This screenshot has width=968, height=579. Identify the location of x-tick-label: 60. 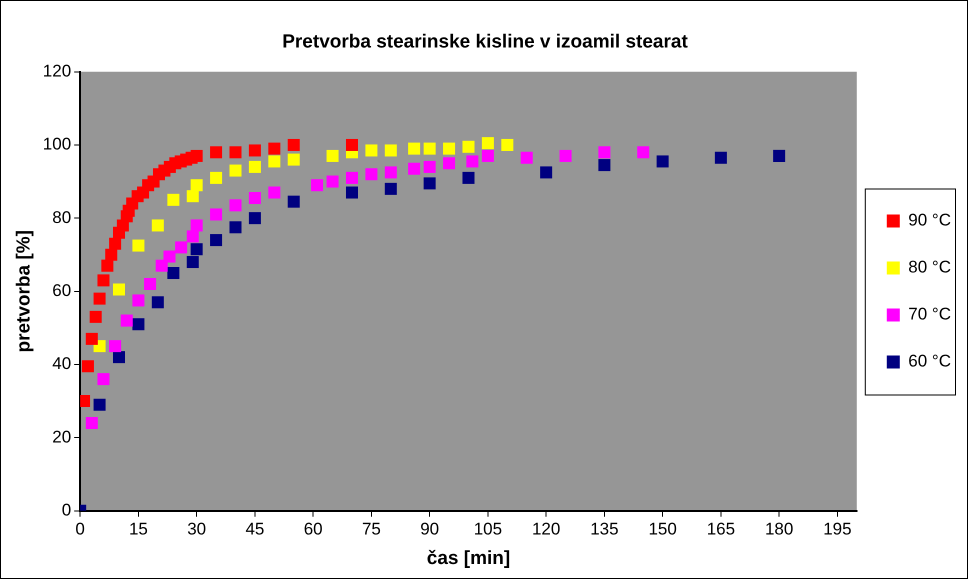
(313, 529).